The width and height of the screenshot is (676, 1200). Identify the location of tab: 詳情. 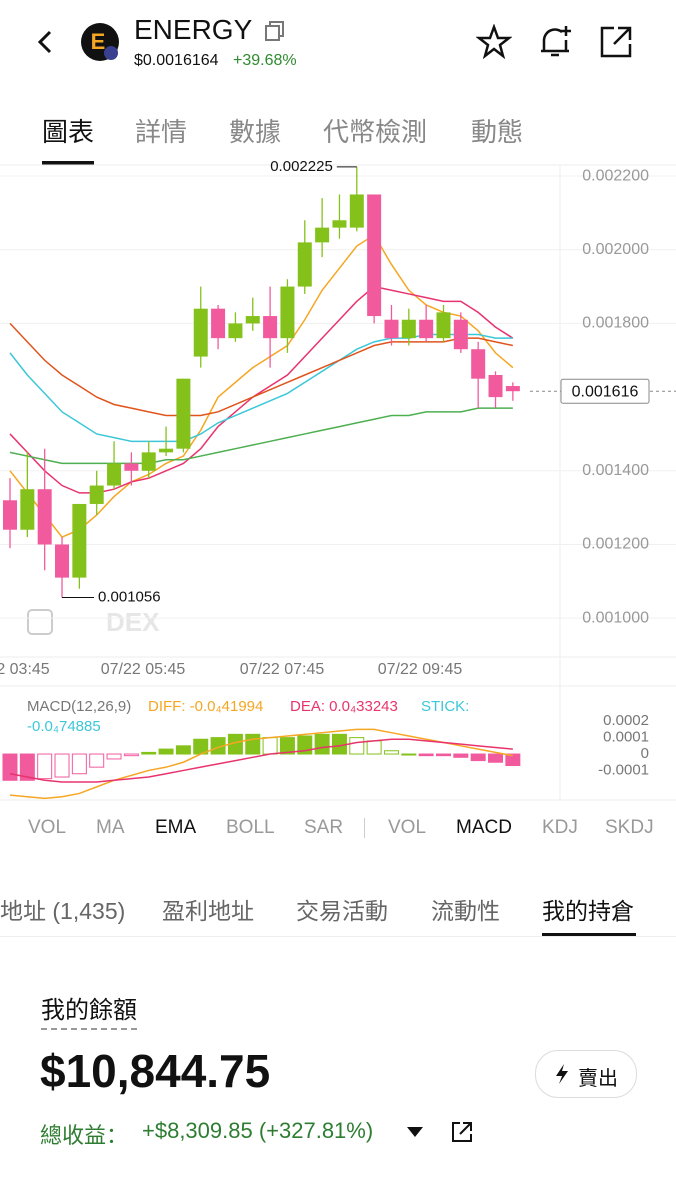
(161, 132).